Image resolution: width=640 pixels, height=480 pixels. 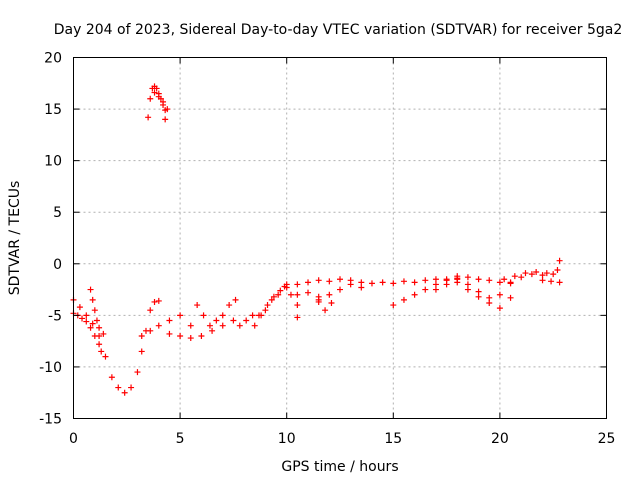 What do you see at coordinates (500, 439) in the screenshot?
I see `x-tick-label: 20` at bounding box center [500, 439].